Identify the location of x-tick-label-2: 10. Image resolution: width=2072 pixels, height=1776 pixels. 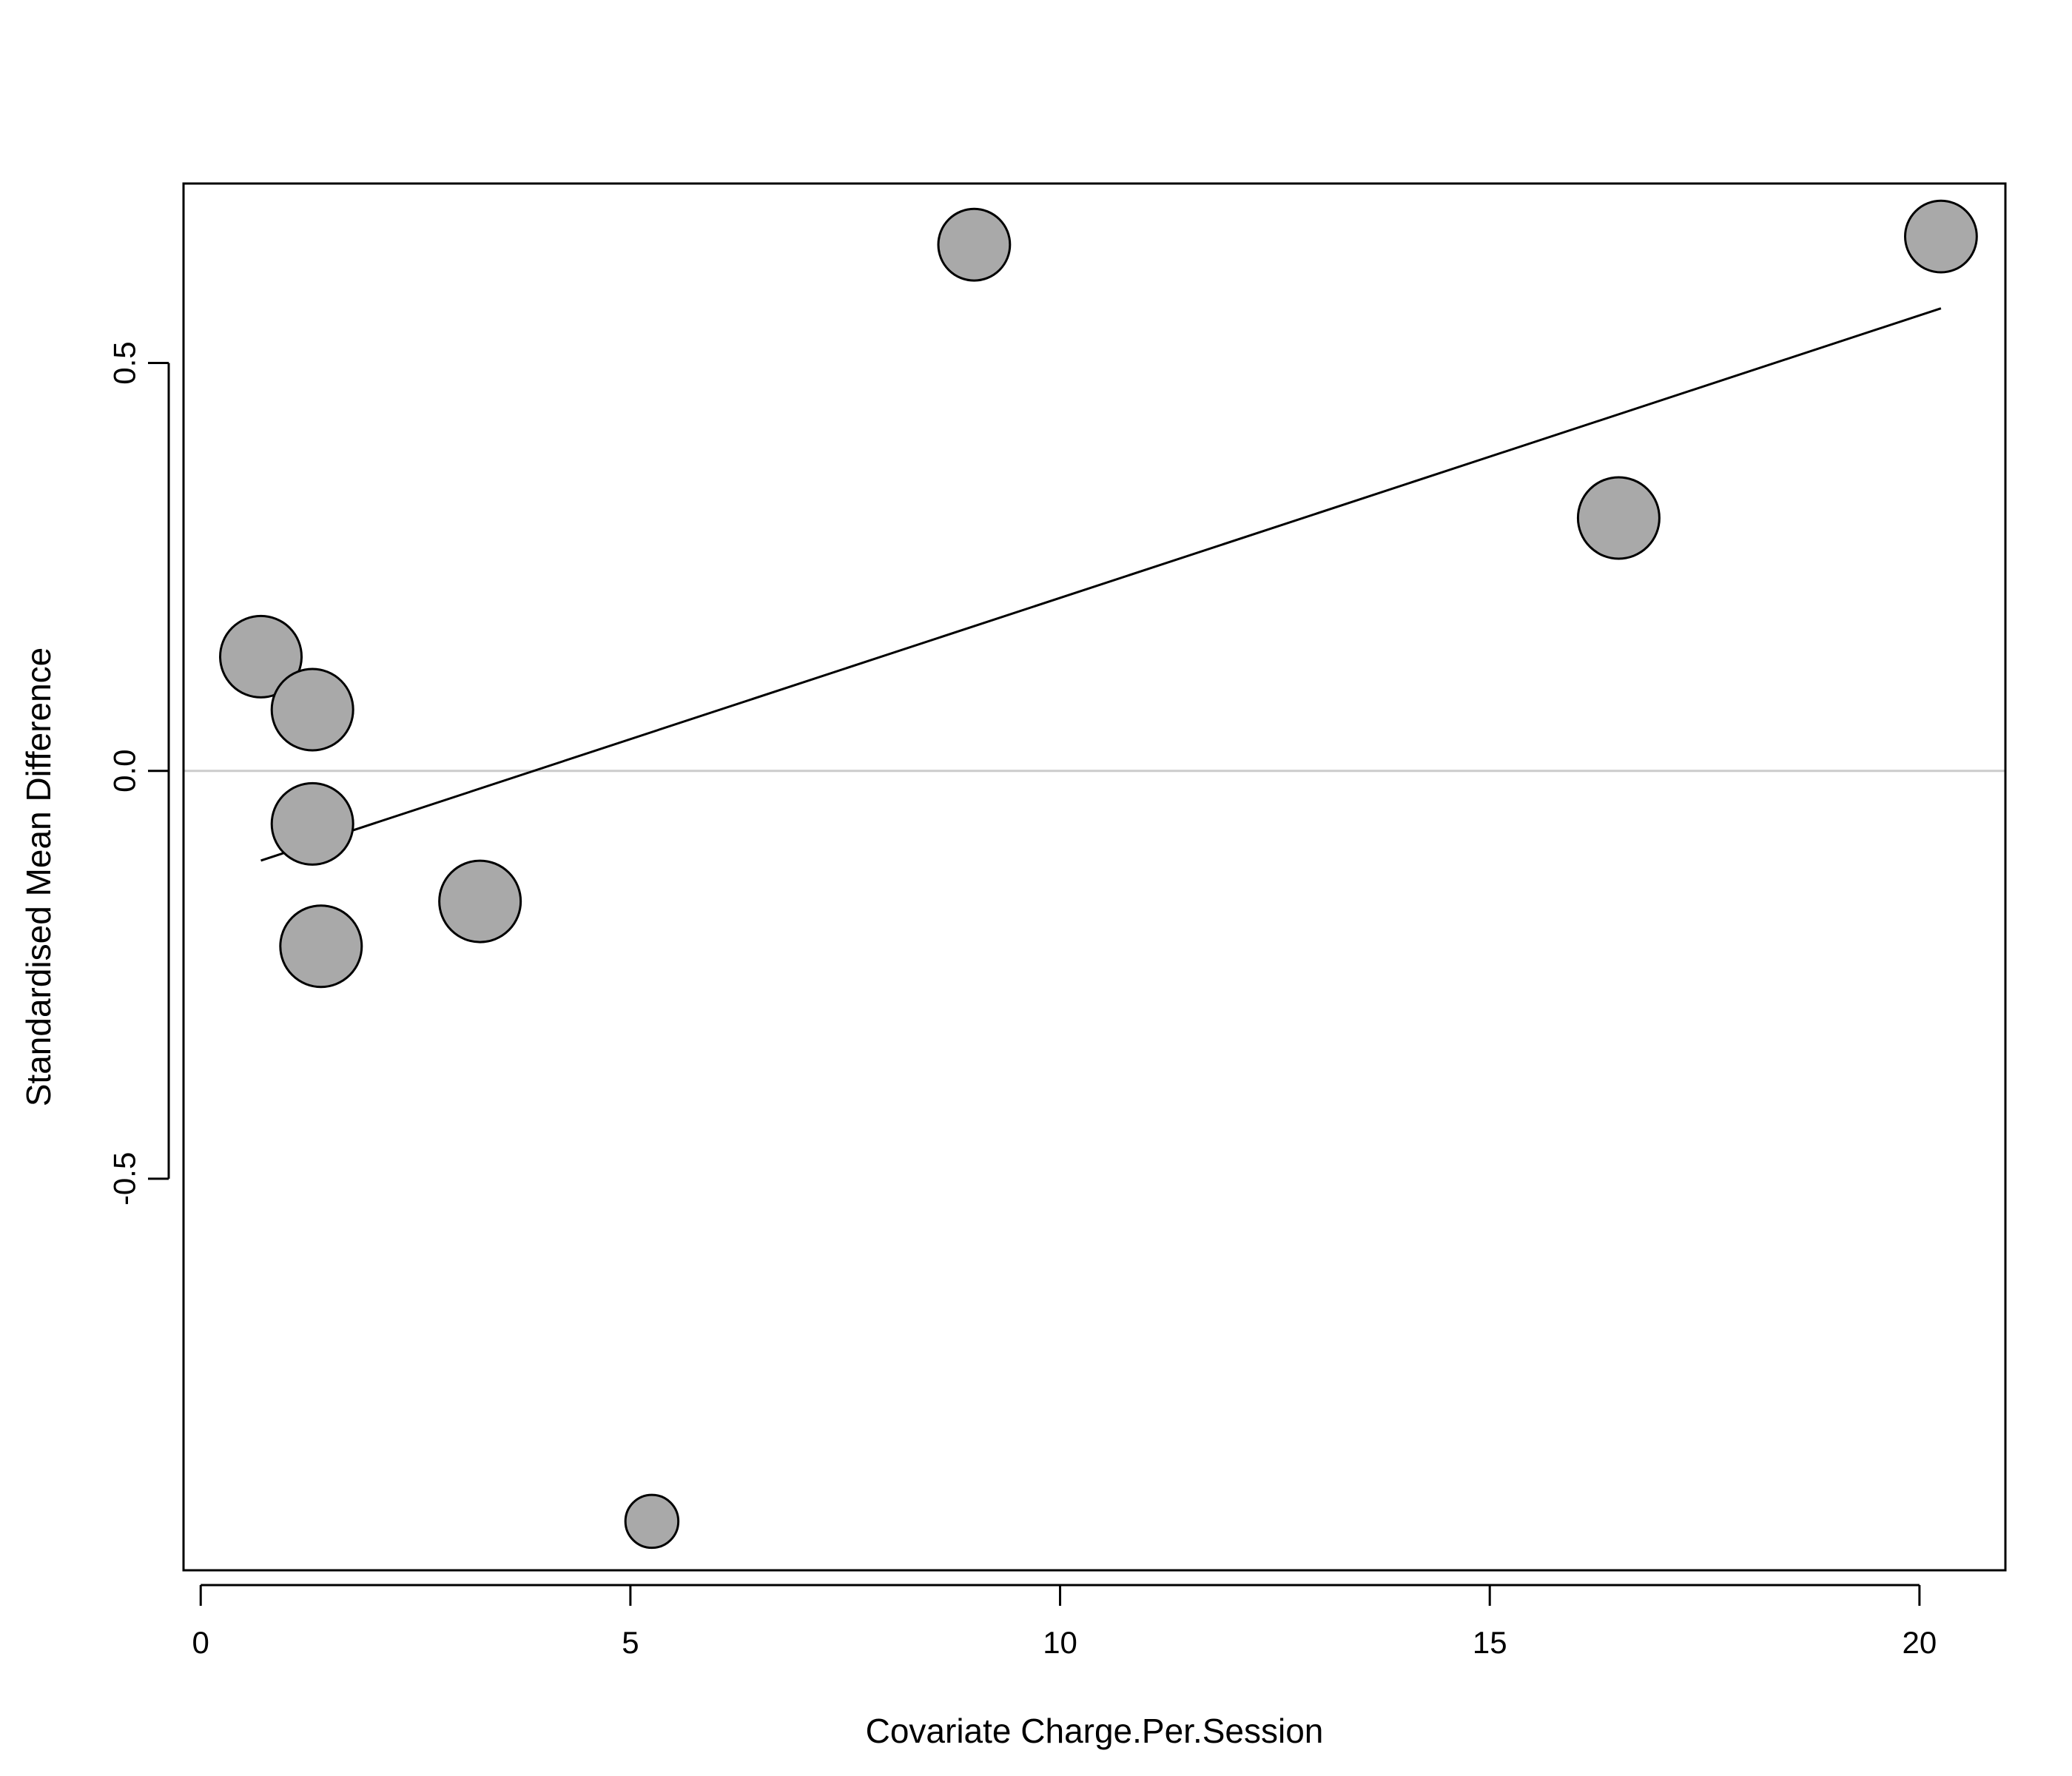
(1060, 1642).